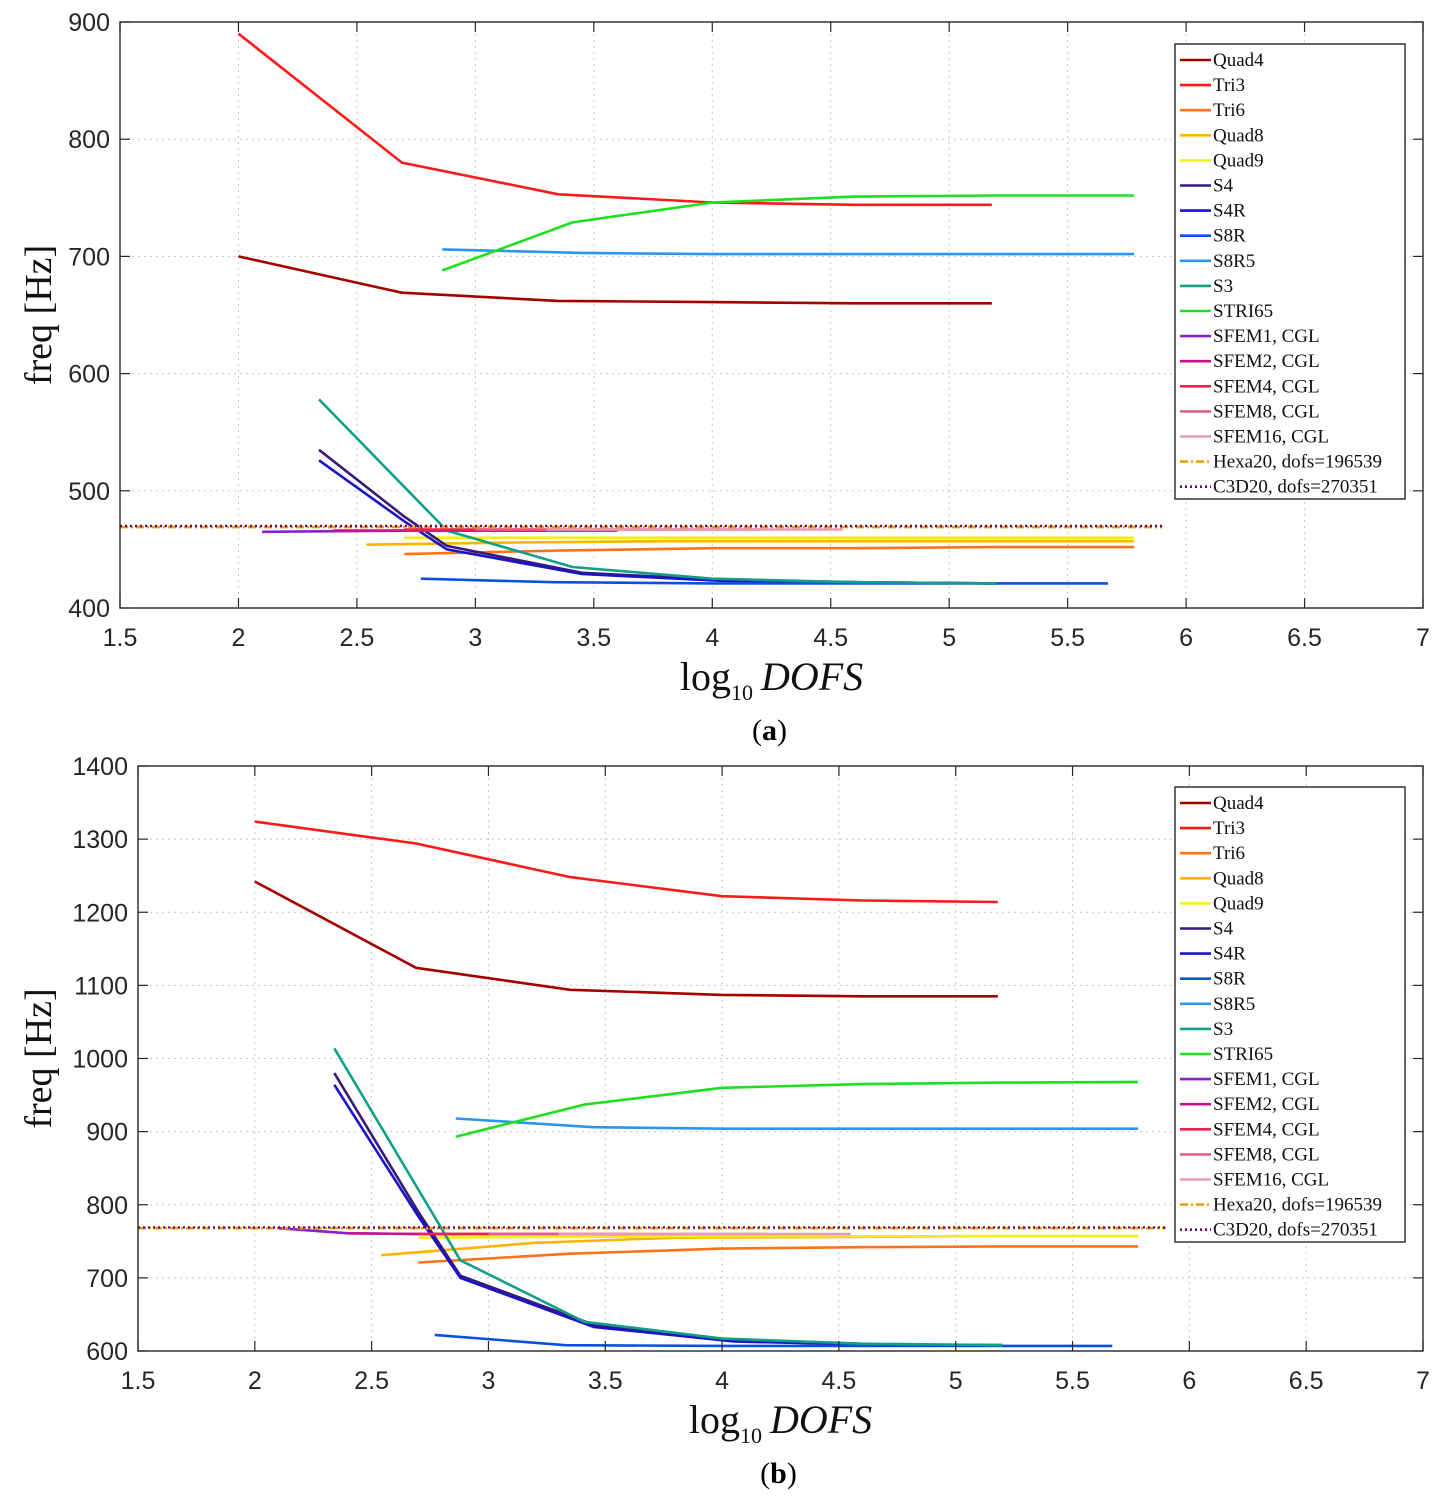  What do you see at coordinates (101, 986) in the screenshot?
I see `y-tick-label: 1100` at bounding box center [101, 986].